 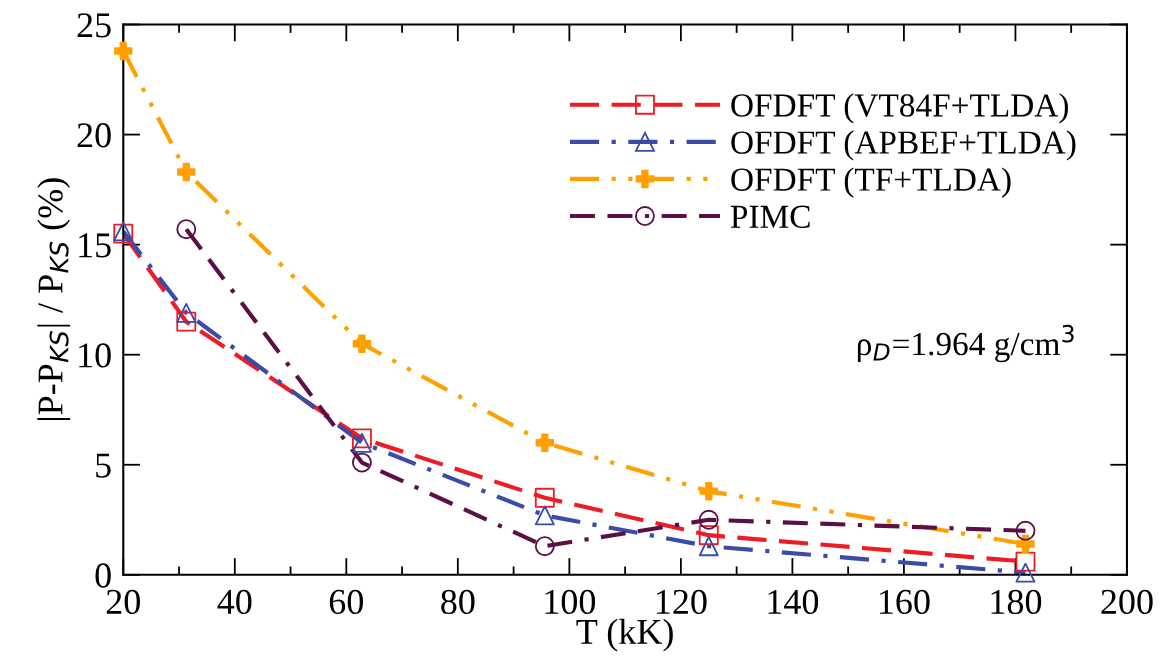 I want to click on legend-label: OFDFT (APBEF+TLDA), so click(x=903, y=145).